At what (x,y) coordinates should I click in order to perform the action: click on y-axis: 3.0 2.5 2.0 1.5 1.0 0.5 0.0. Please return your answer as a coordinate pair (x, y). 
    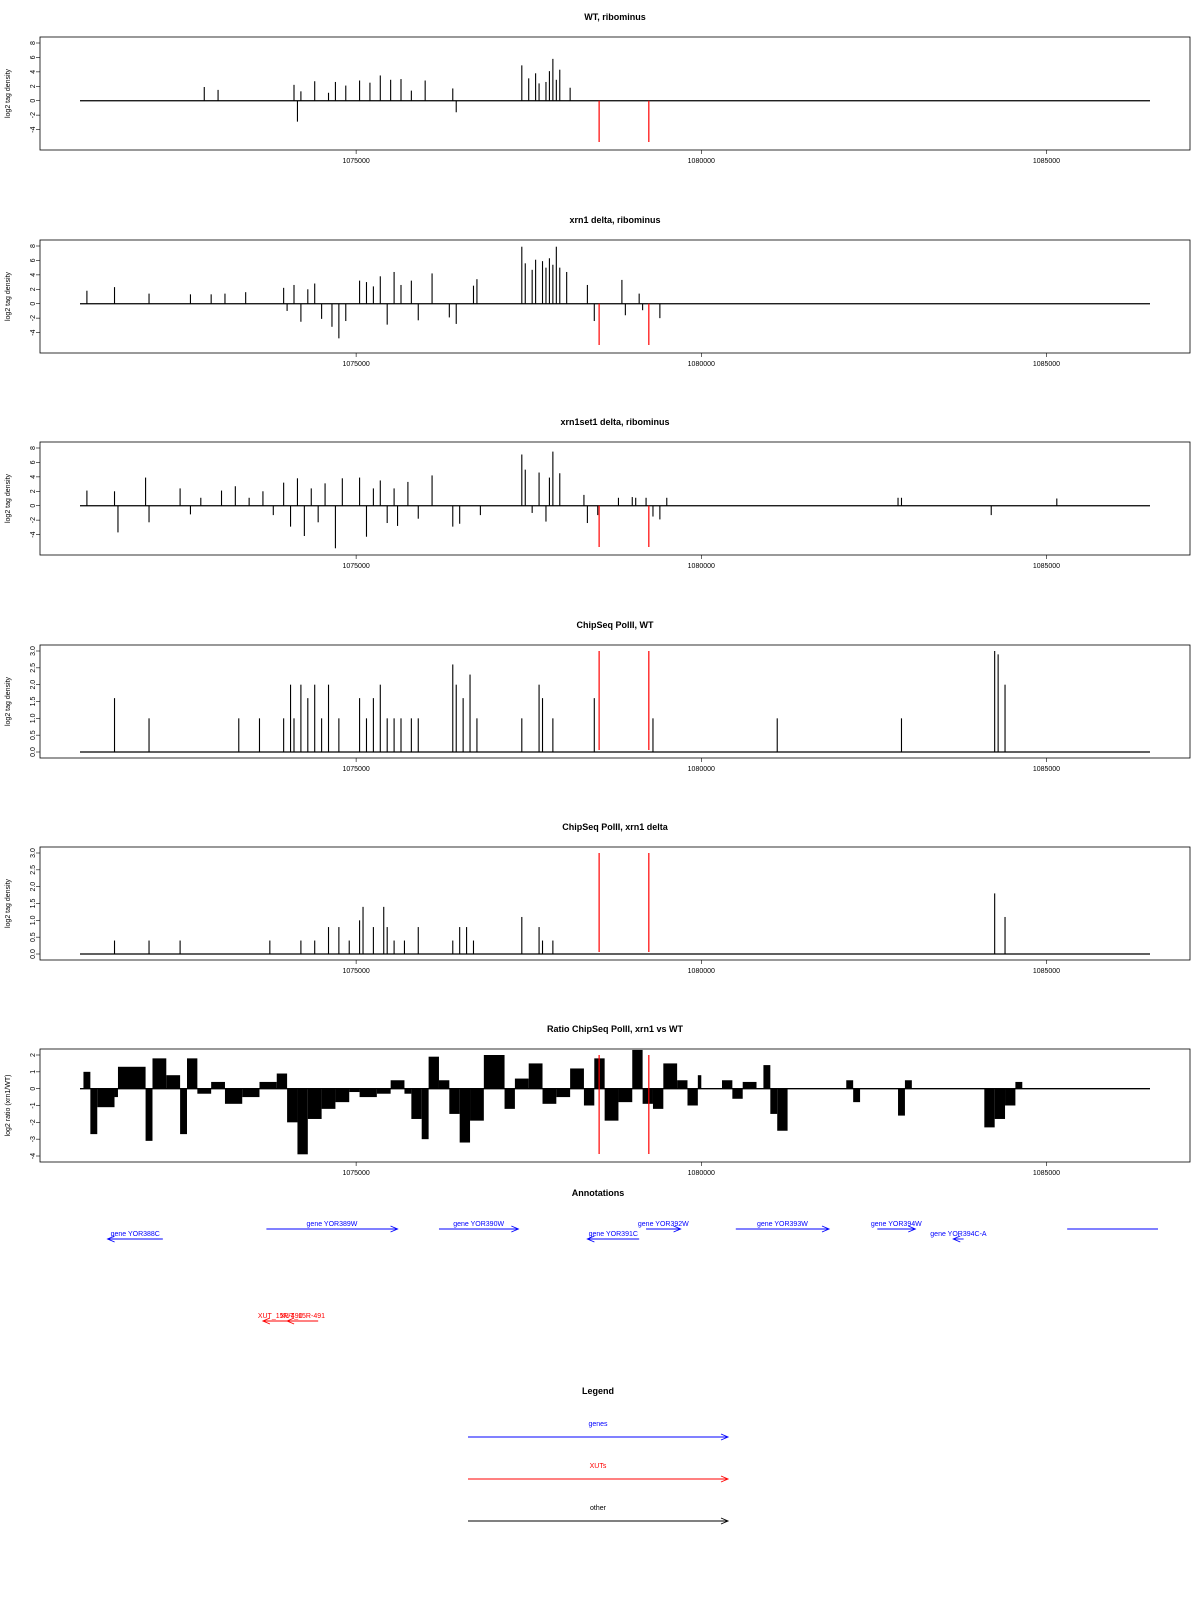
    Looking at the image, I should click on (35, 701).